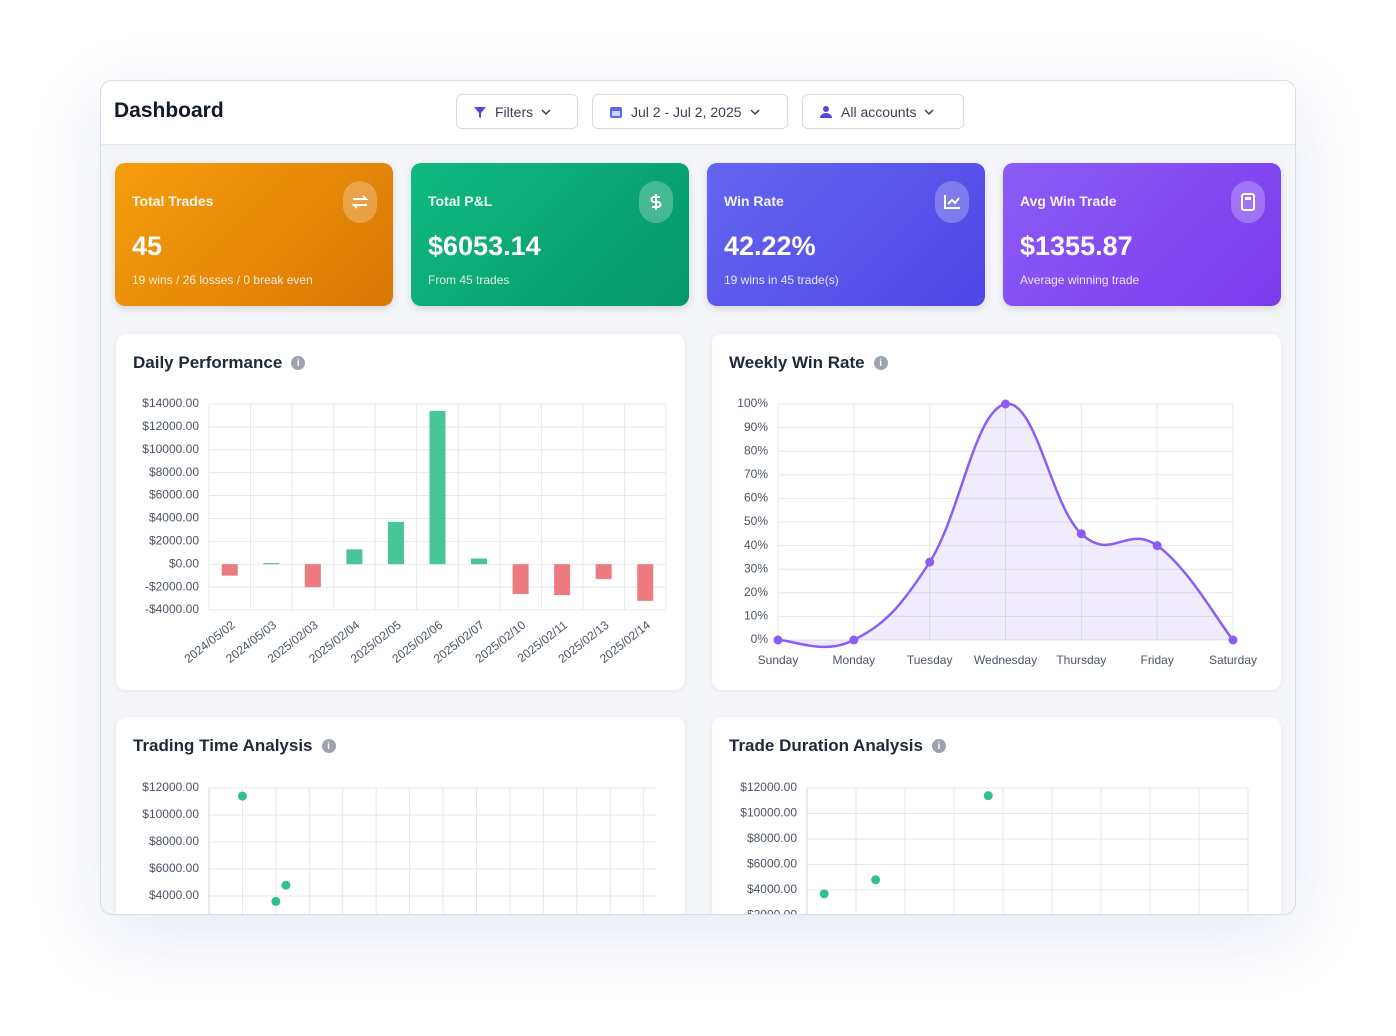 This screenshot has height=1036, width=1396. Describe the element at coordinates (756, 450) in the screenshot. I see `y-tick-label: 80%` at that location.